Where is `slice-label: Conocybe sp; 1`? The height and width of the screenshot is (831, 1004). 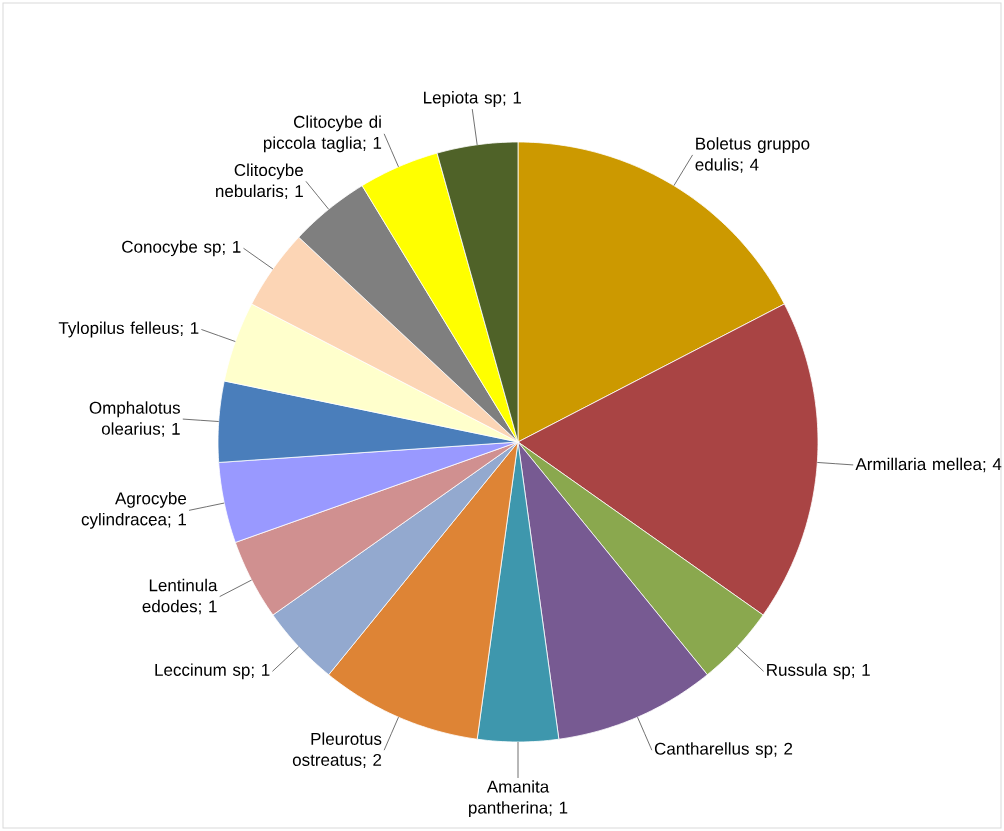
slice-label: Conocybe sp; 1 is located at coordinates (181, 248).